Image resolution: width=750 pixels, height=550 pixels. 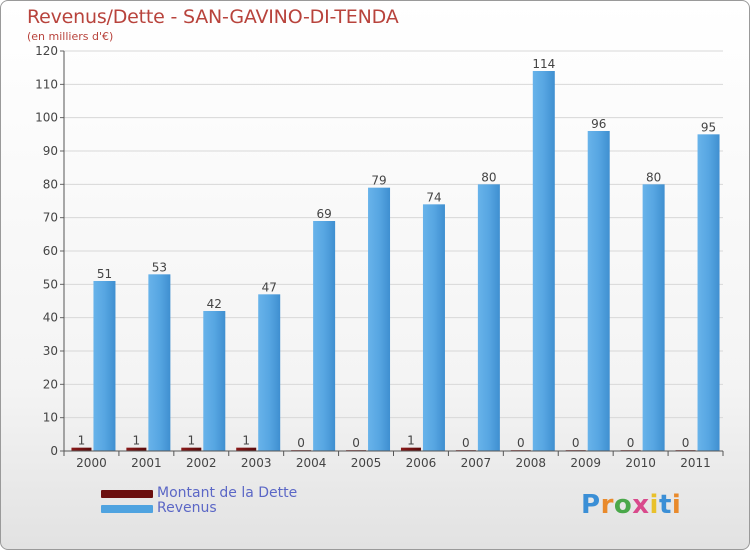 What do you see at coordinates (708, 127) in the screenshot?
I see `data-label-revenus: 95` at bounding box center [708, 127].